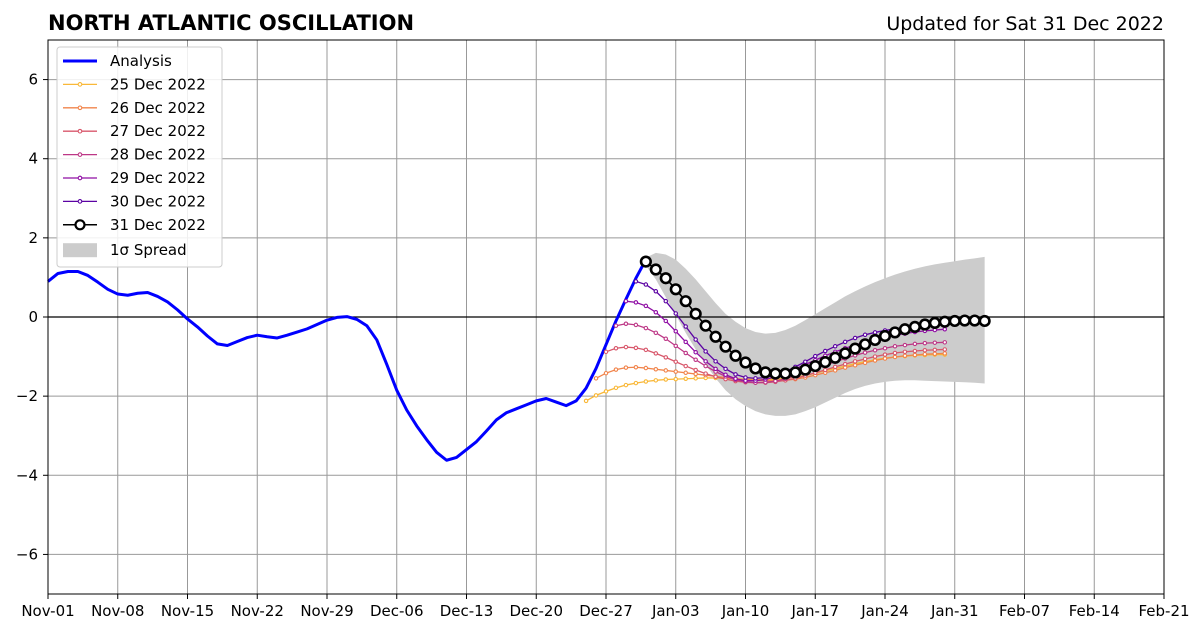  Describe the element at coordinates (158, 225) in the screenshot. I see `legend-label: 31 Dec 2022` at that location.